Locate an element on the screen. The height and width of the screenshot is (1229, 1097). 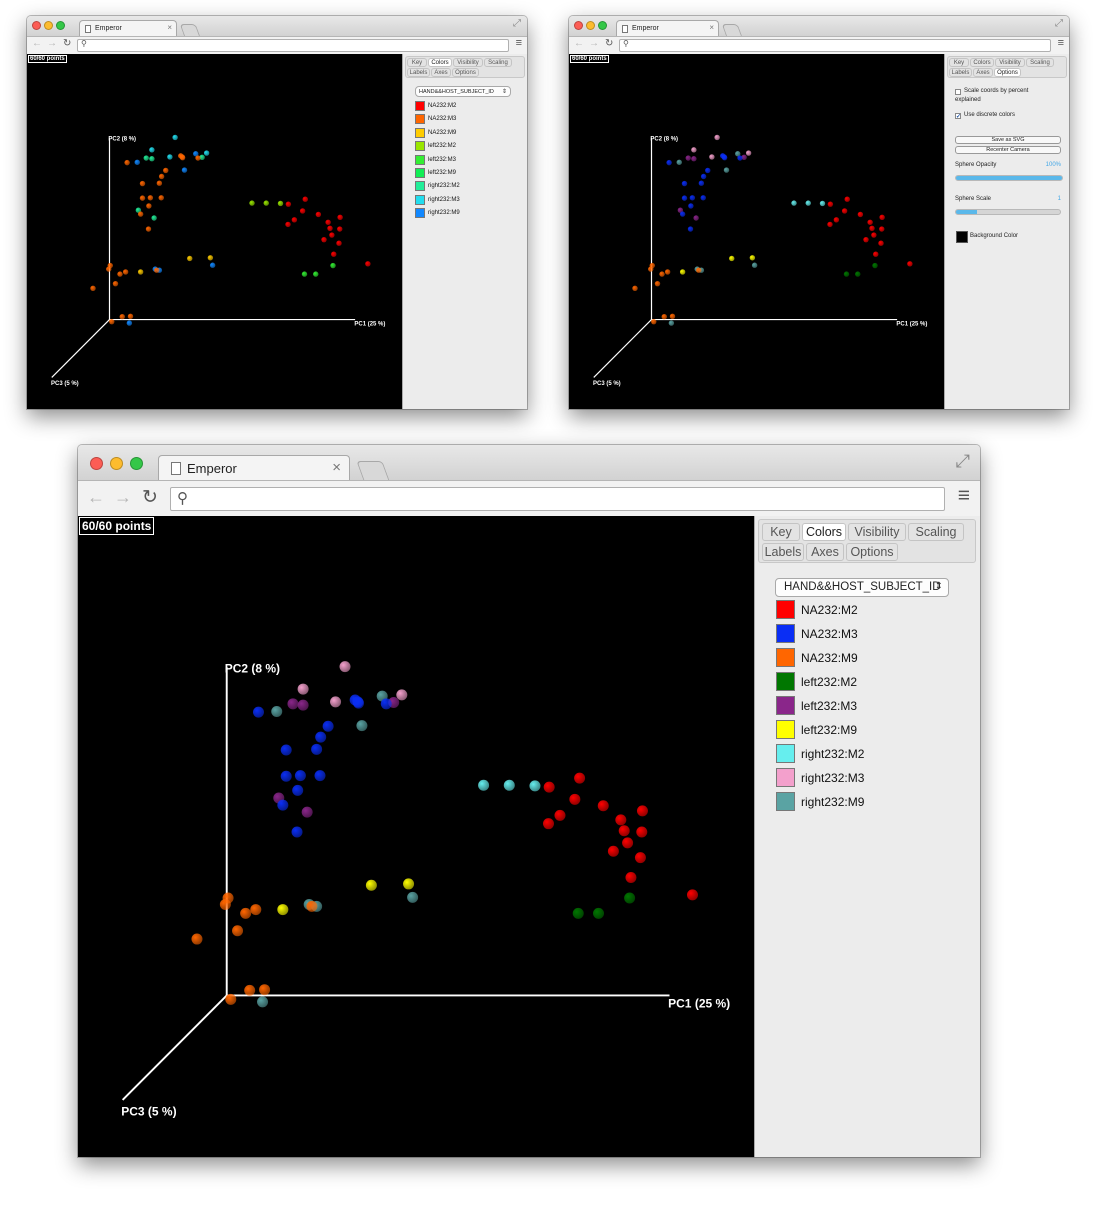
new-tab-button is located at coordinates (373, 471).